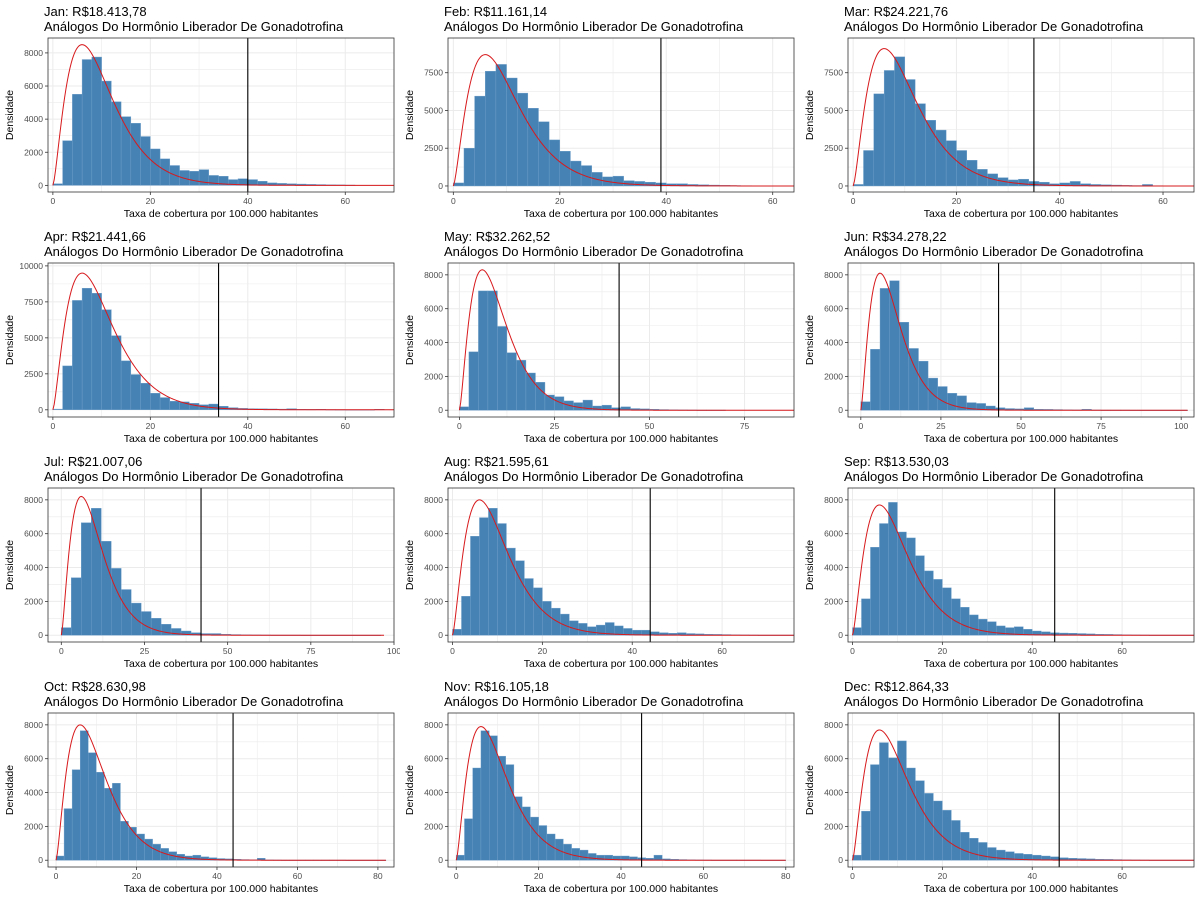 The height and width of the screenshot is (900, 1200). Describe the element at coordinates (433, 148) in the screenshot. I see `y-tick-label: 2500` at that location.